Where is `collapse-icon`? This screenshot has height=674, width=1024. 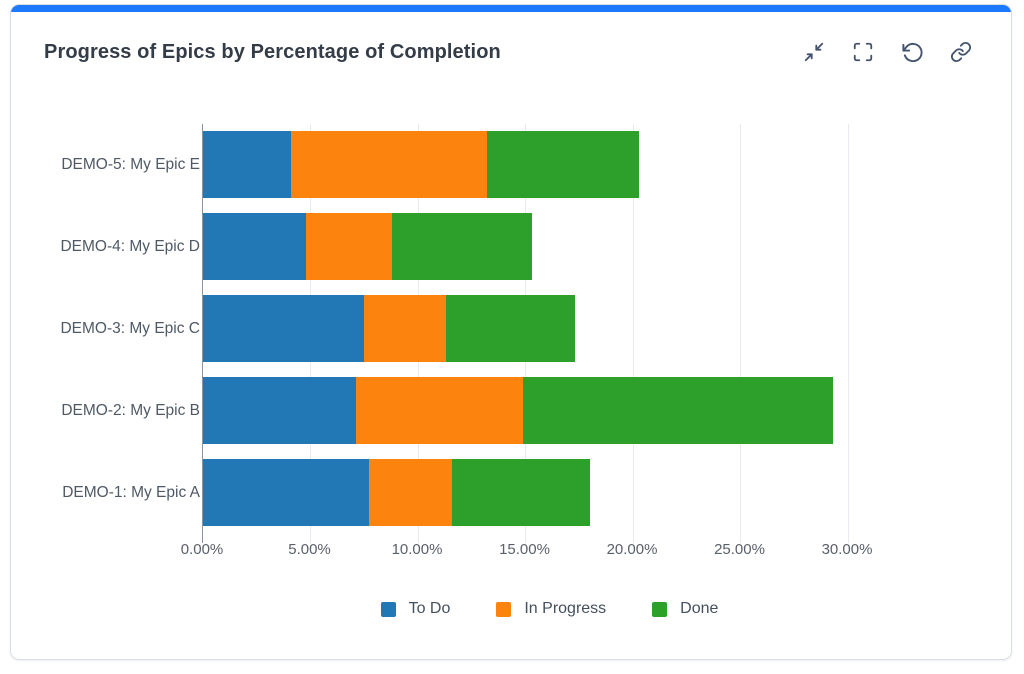 collapse-icon is located at coordinates (814, 52).